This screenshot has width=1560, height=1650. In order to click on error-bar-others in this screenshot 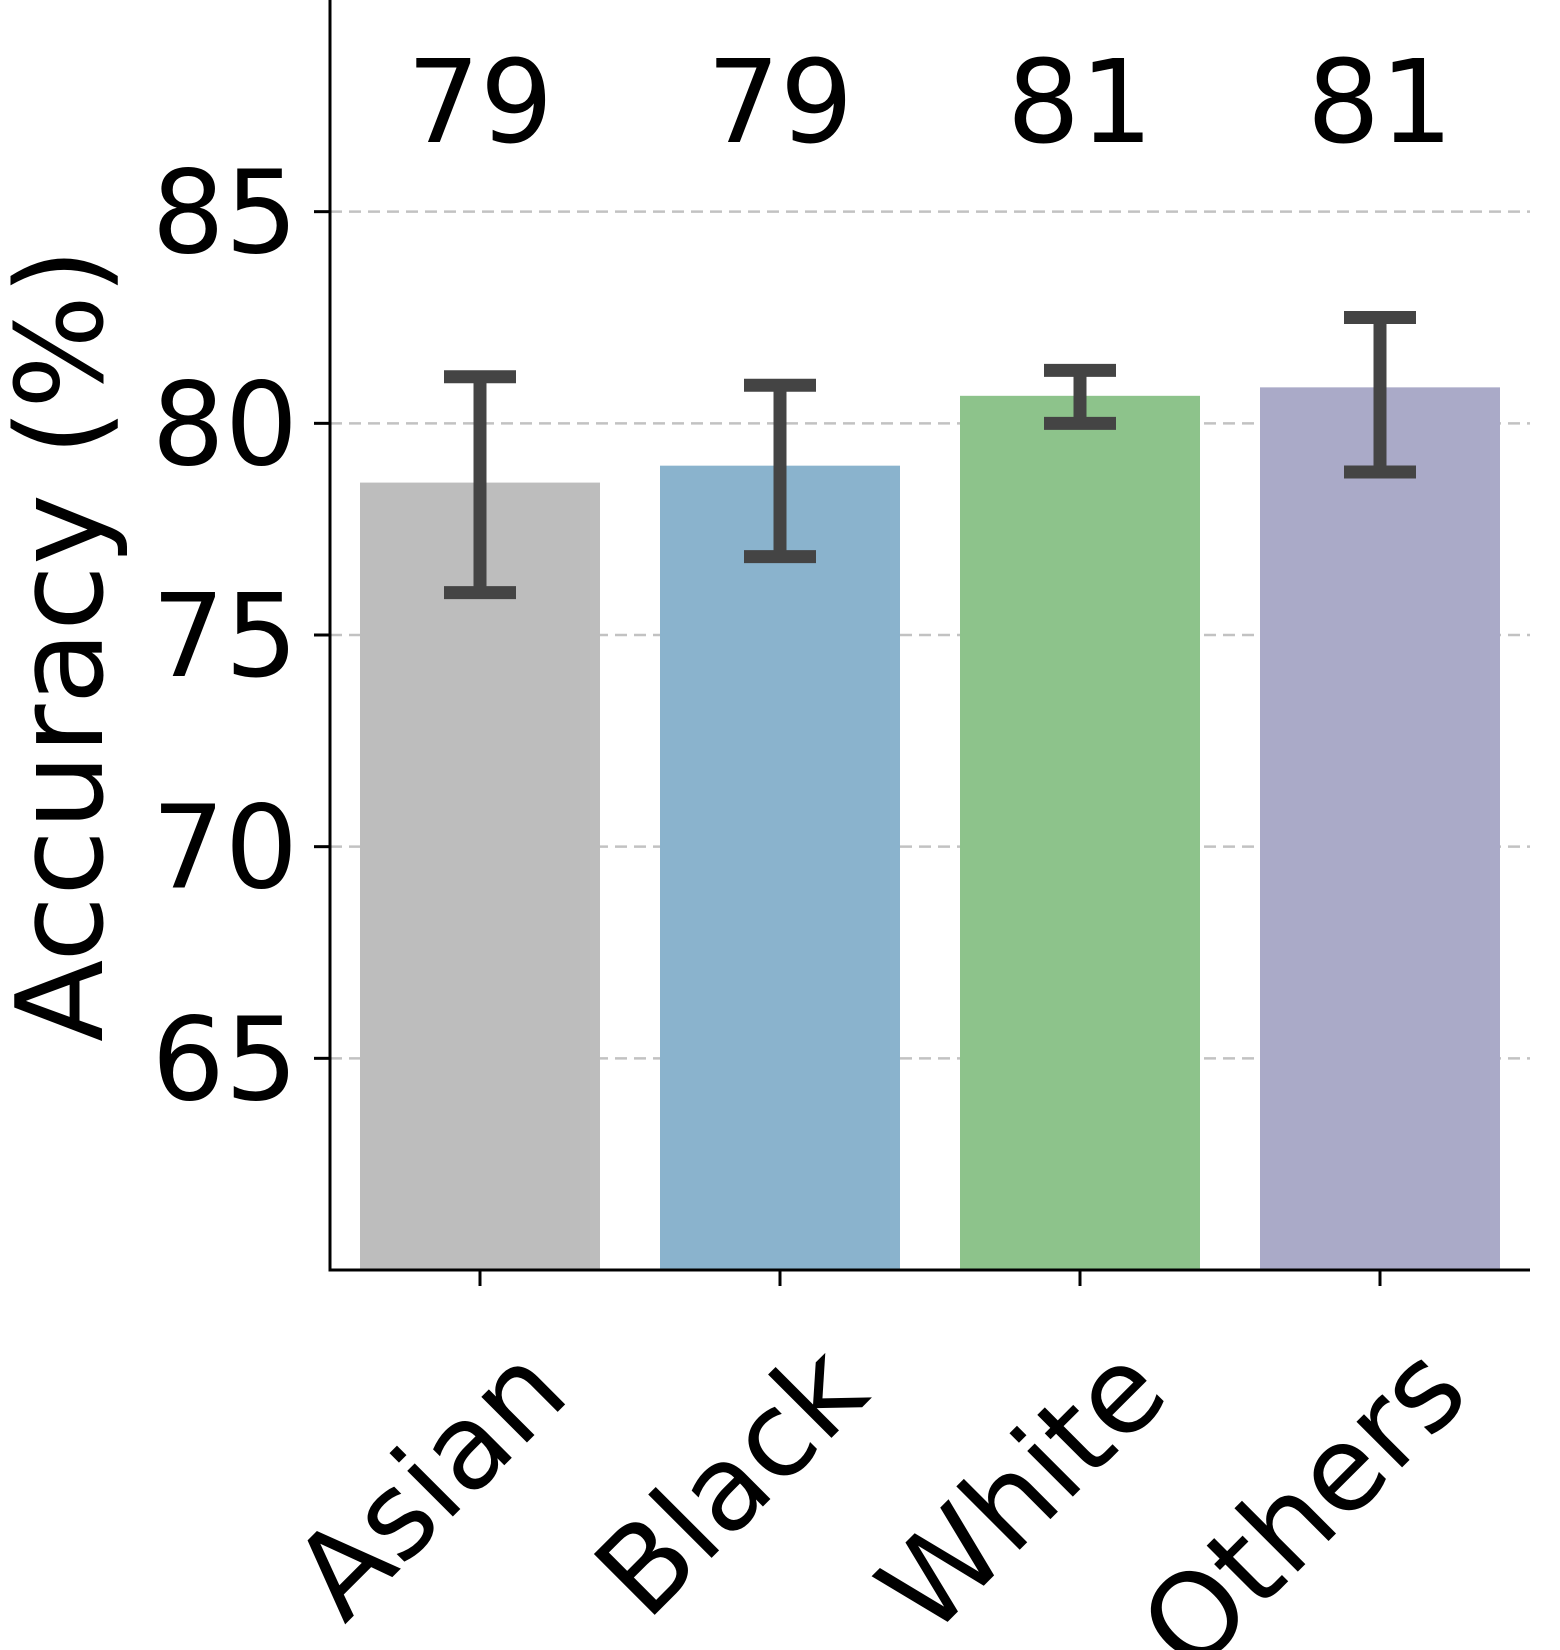, I will do `click(1380, 395)`.